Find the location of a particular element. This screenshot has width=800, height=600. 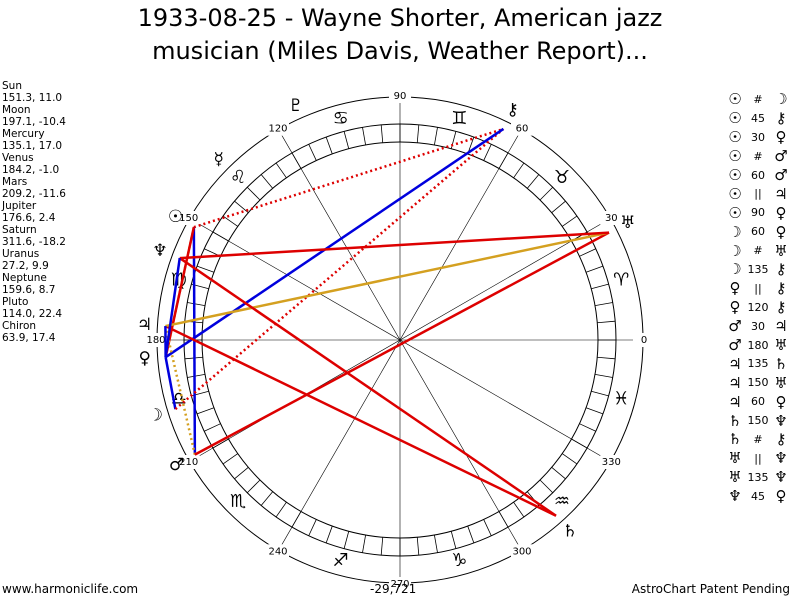

aspect-sign: || is located at coordinates (758, 194).